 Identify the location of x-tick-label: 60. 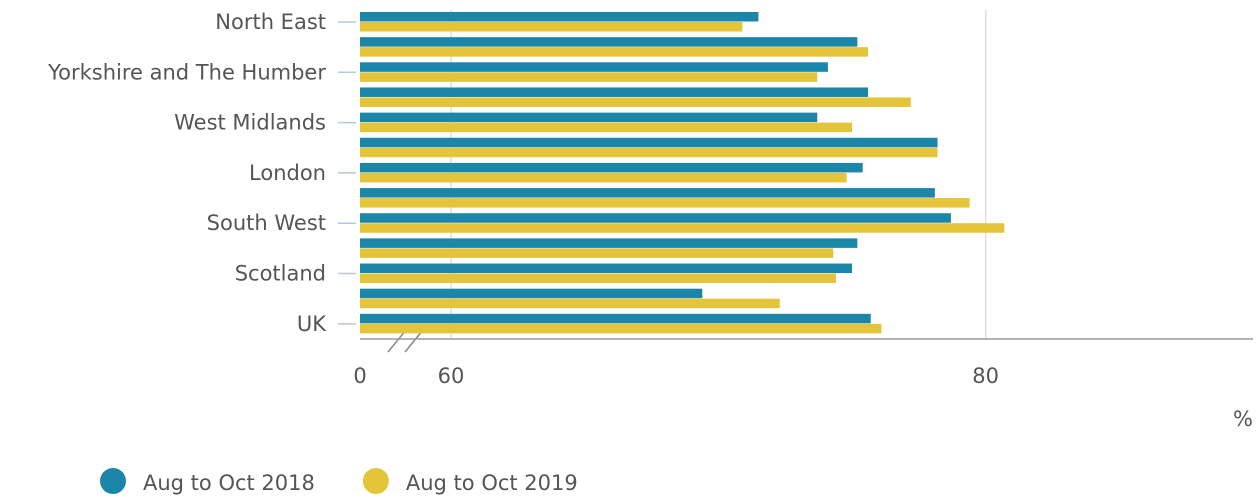
(451, 376).